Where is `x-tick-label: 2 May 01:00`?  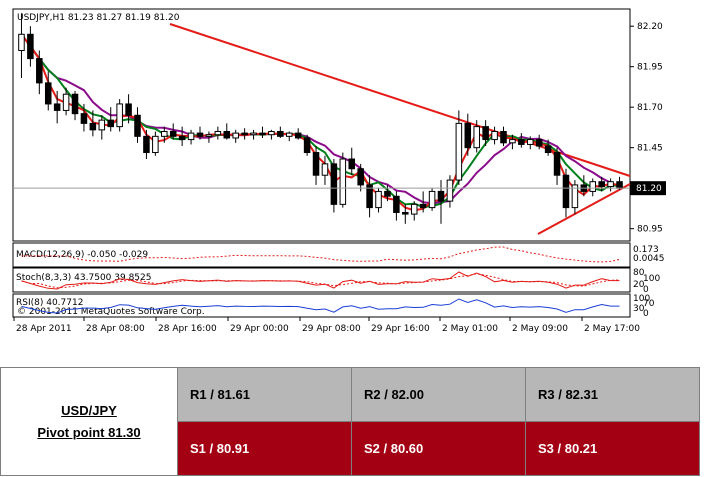 x-tick-label: 2 May 01:00 is located at coordinates (470, 329).